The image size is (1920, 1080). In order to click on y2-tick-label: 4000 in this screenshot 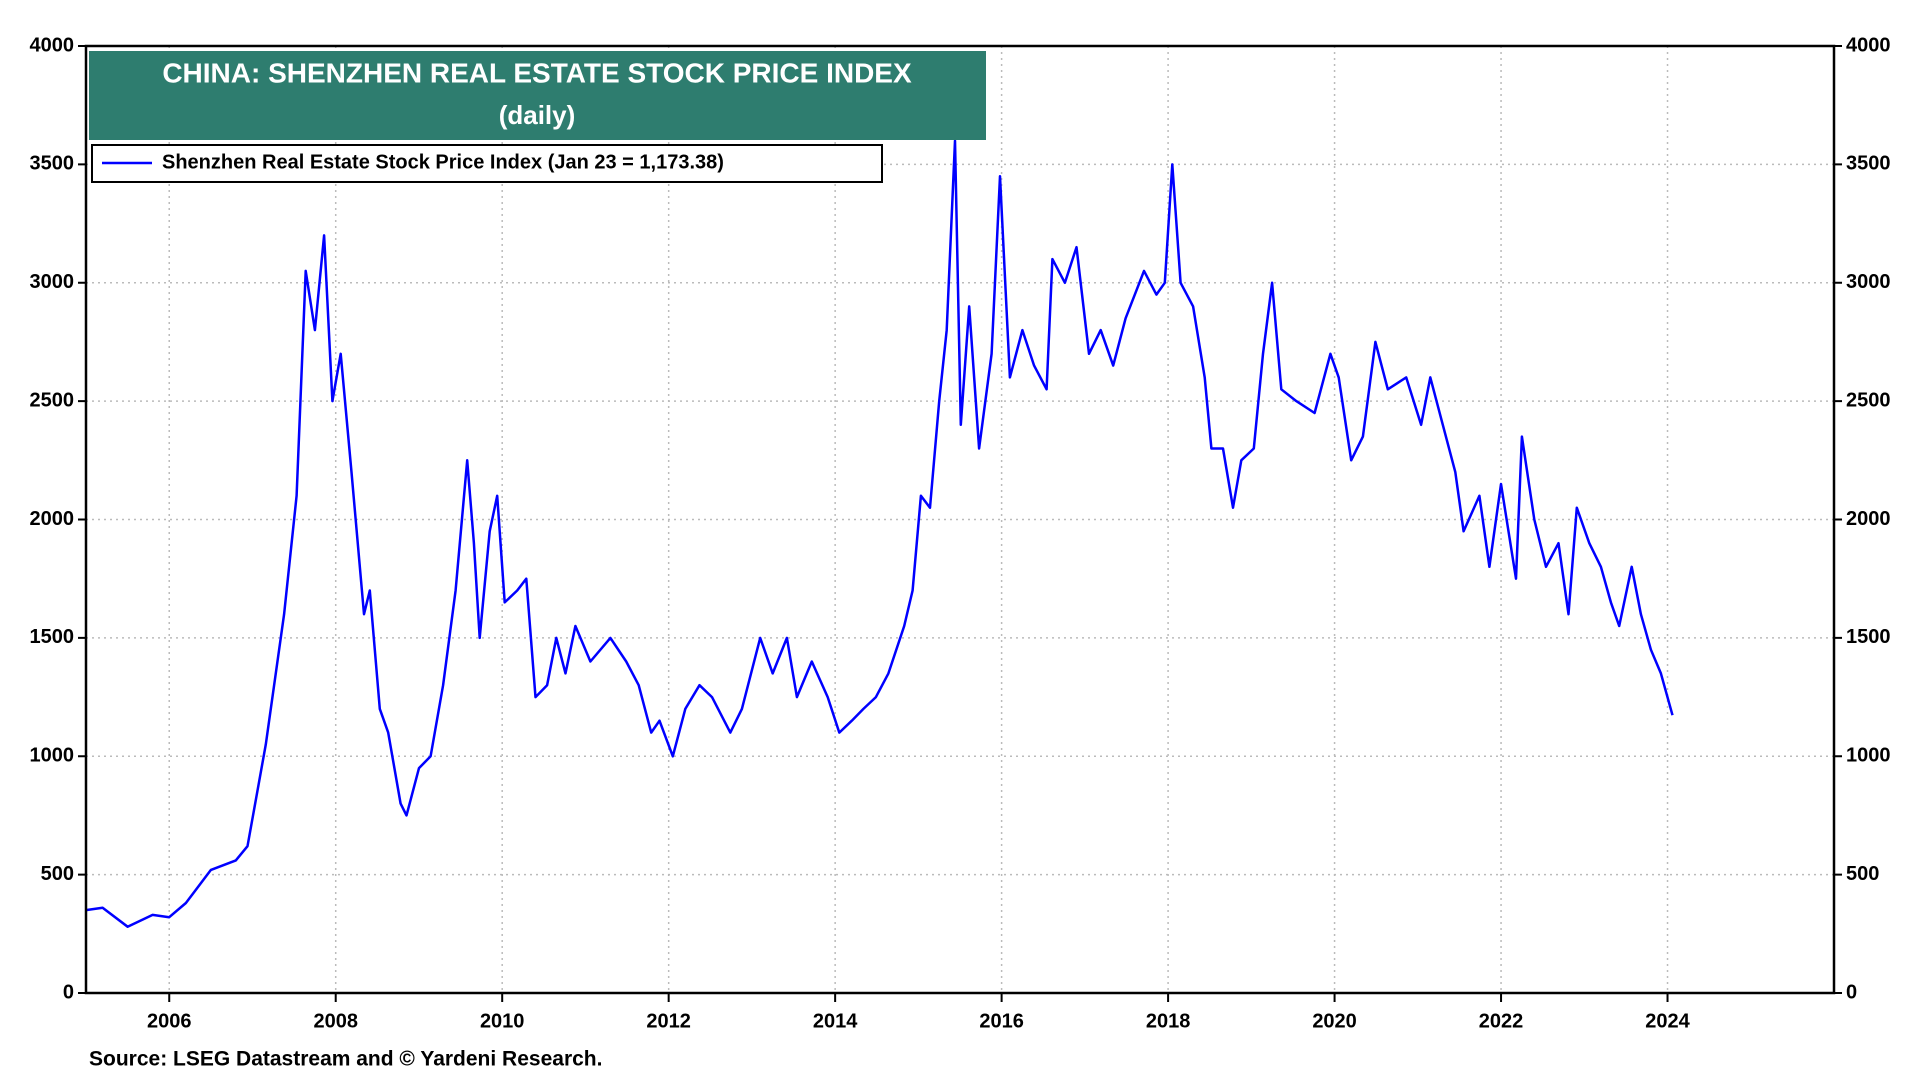, I will do `click(1868, 45)`.